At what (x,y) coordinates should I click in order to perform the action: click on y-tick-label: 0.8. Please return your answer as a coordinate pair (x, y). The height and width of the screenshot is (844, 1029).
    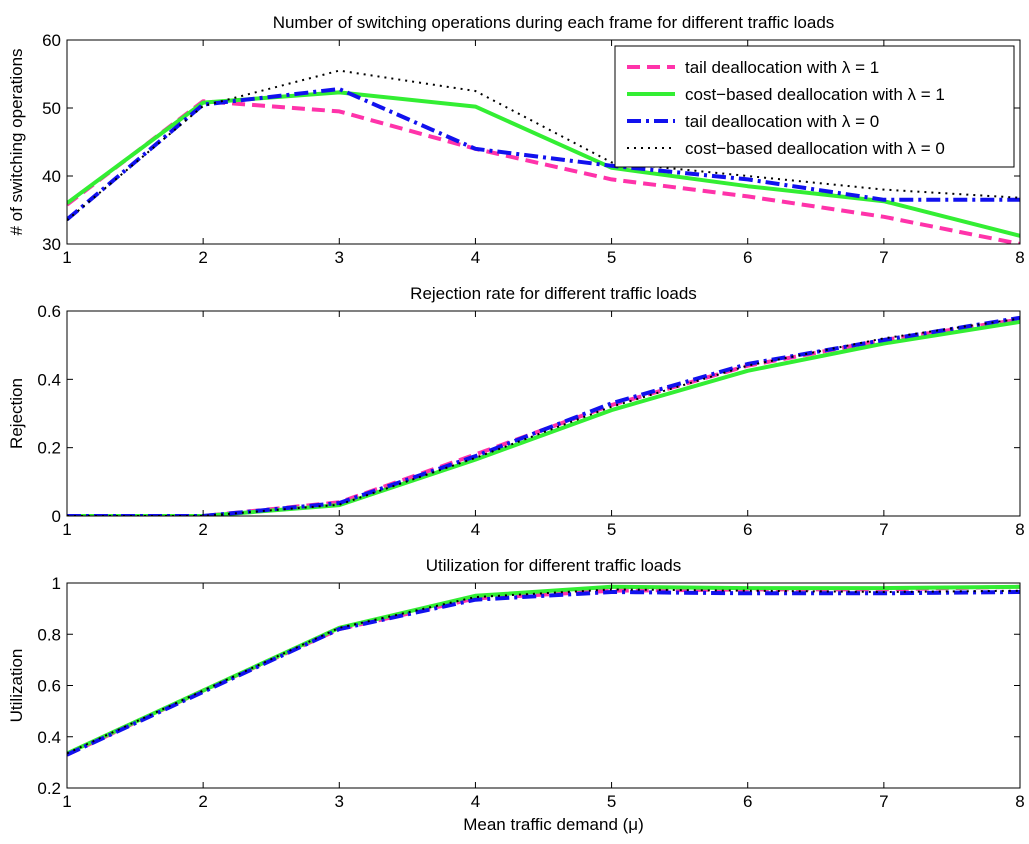
    Looking at the image, I should click on (49, 634).